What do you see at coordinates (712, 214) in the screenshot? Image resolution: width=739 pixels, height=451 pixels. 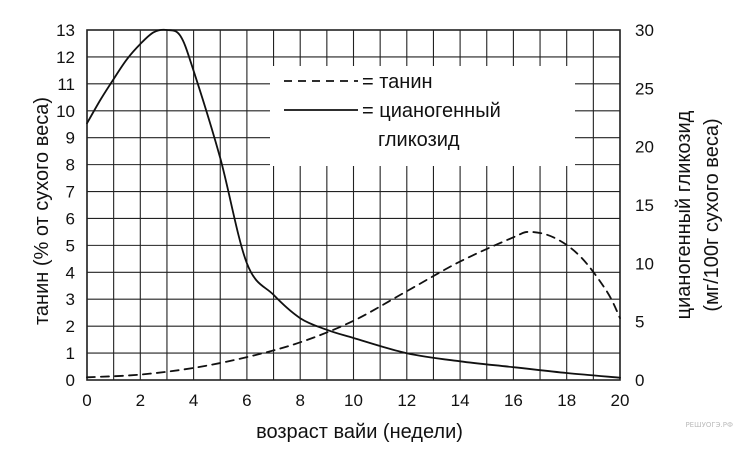 I see `y-right-axis-title-line2: (мг/100г сухого веса)` at bounding box center [712, 214].